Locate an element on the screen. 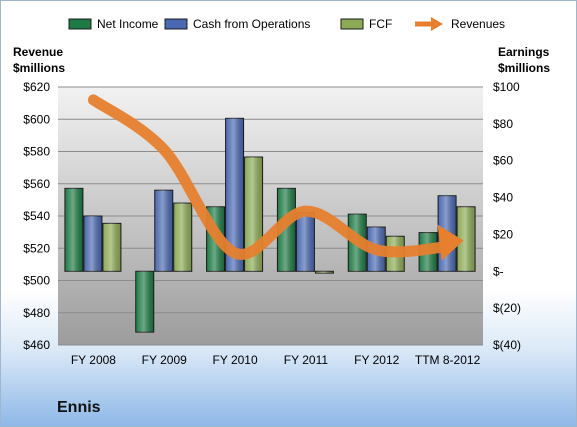 This screenshot has width=577, height=427. legend-arrow-revenues is located at coordinates (437, 24).